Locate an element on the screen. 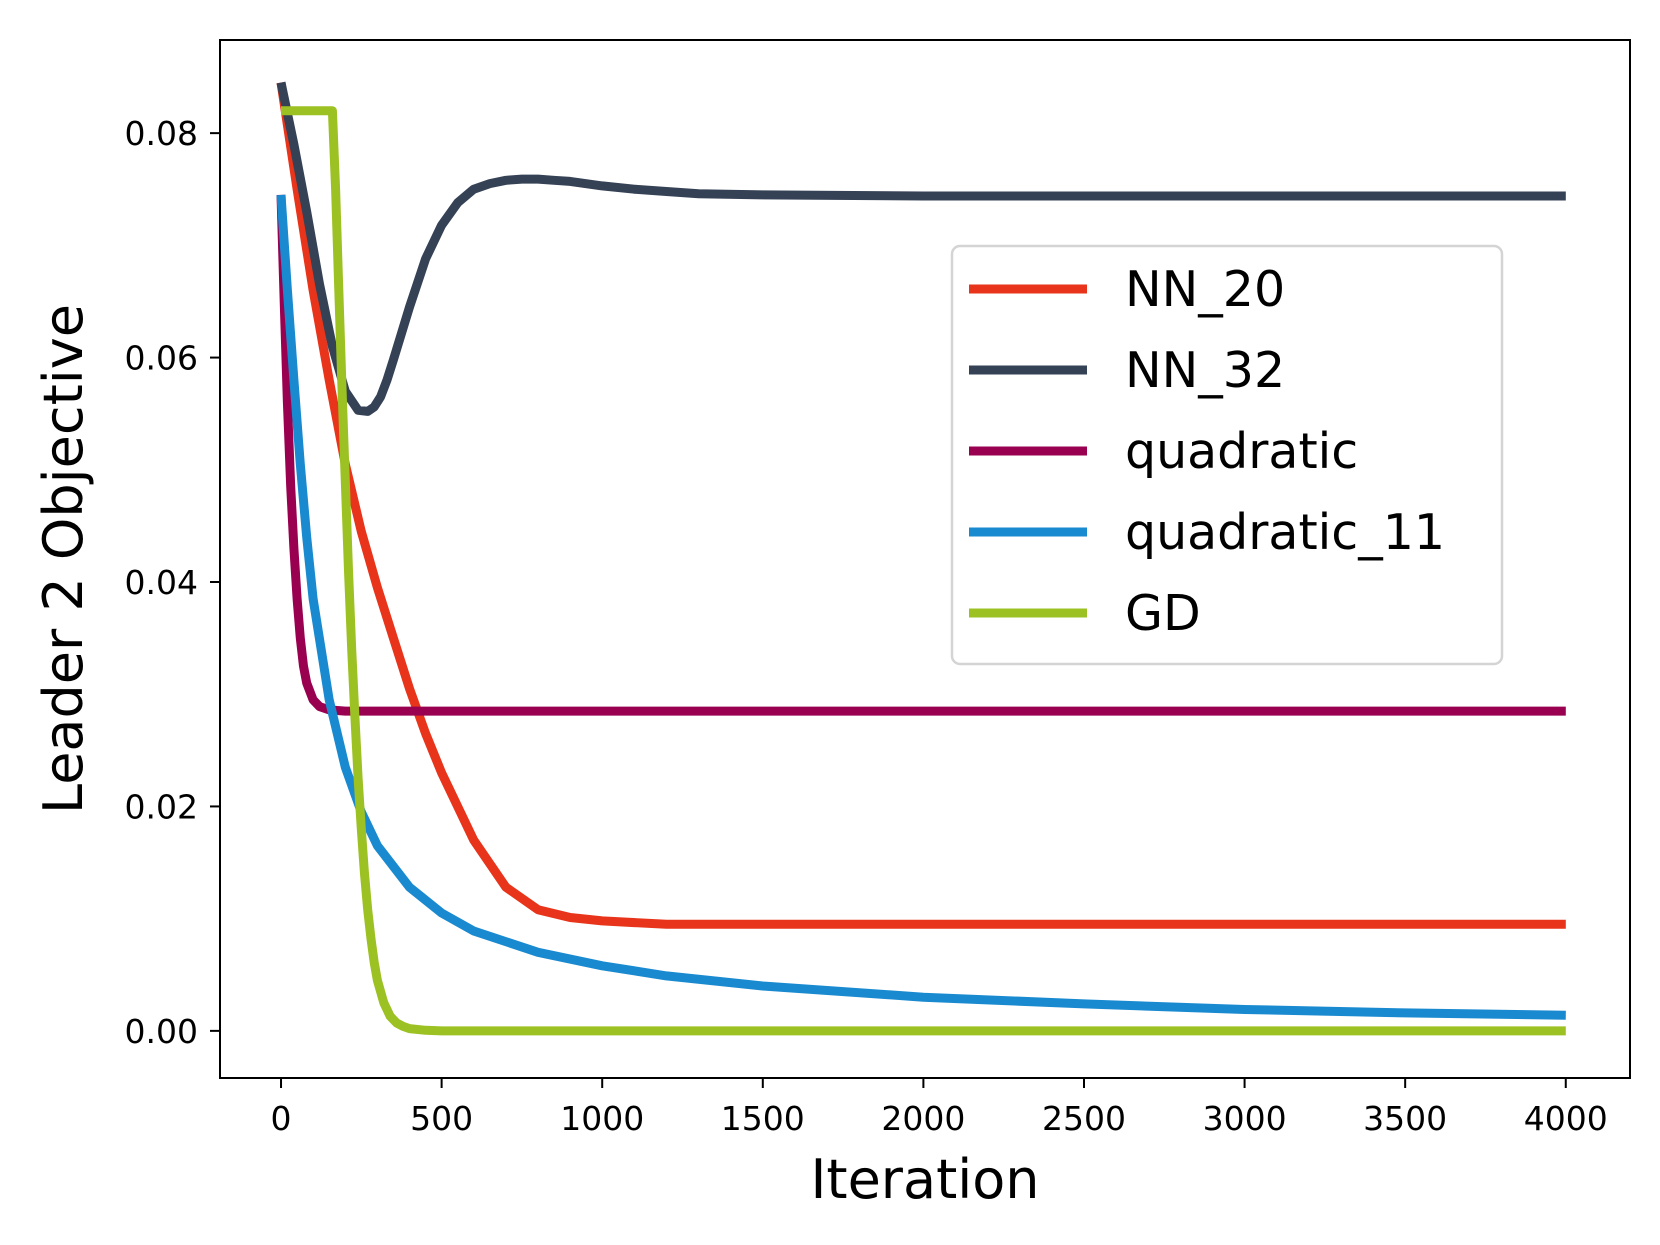  legend: NN_20 NN_32 quadratic quadratic_11 GD is located at coordinates (1227, 455).